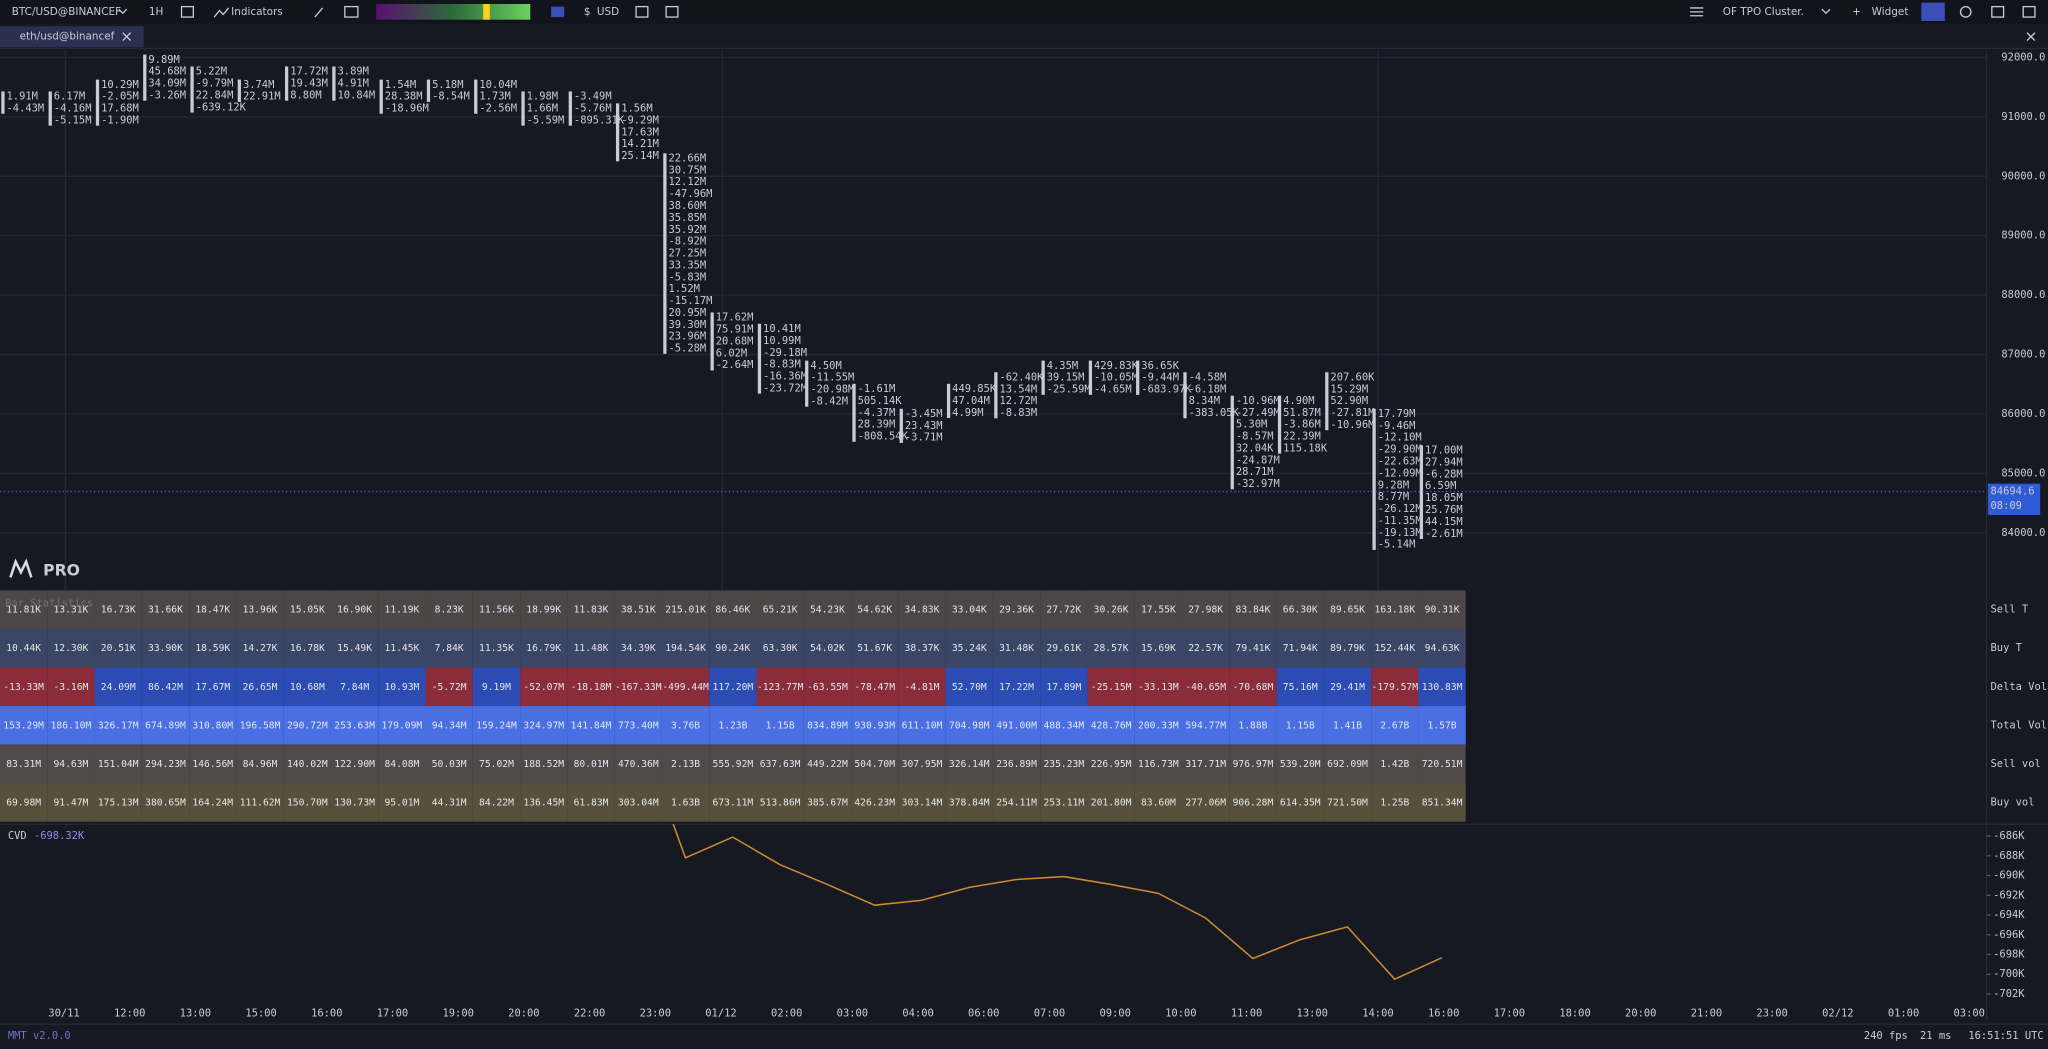 Image resolution: width=2048 pixels, height=1049 pixels. I want to click on stat-value: 294.23M, so click(165, 764).